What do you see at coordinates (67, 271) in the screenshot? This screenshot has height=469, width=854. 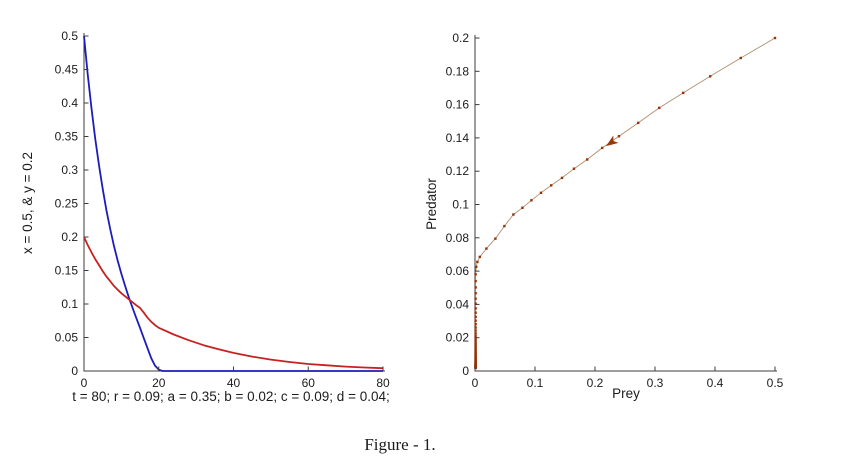 I see `y-tick-label: 0.15` at bounding box center [67, 271].